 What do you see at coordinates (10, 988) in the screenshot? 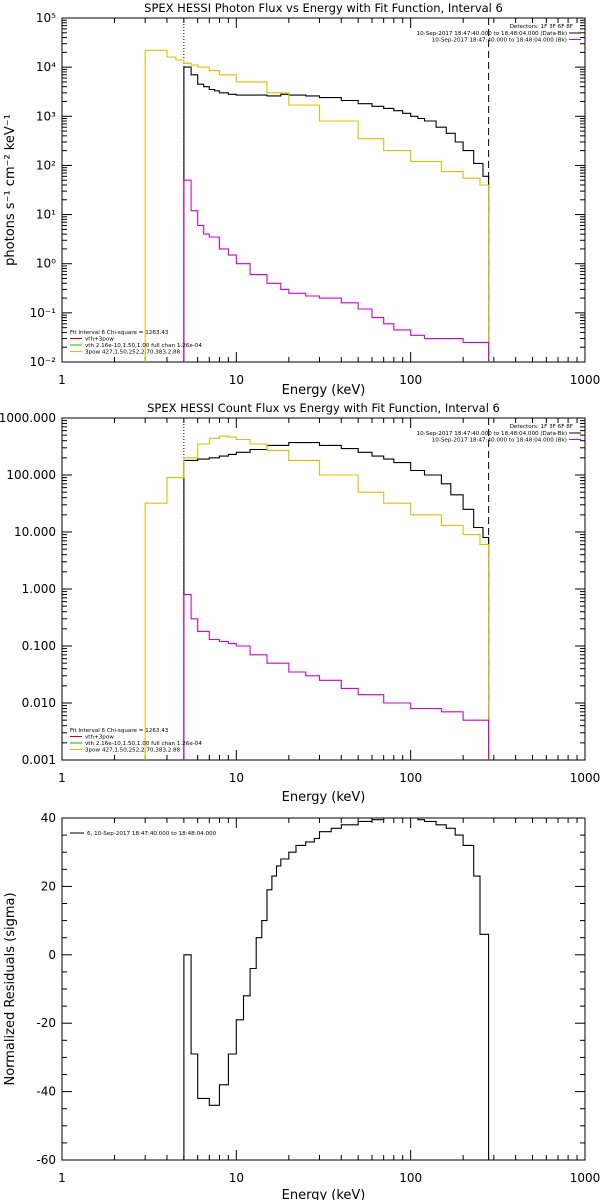
I see `y-axis-label: Normalized Residuals (sigma)` at bounding box center [10, 988].